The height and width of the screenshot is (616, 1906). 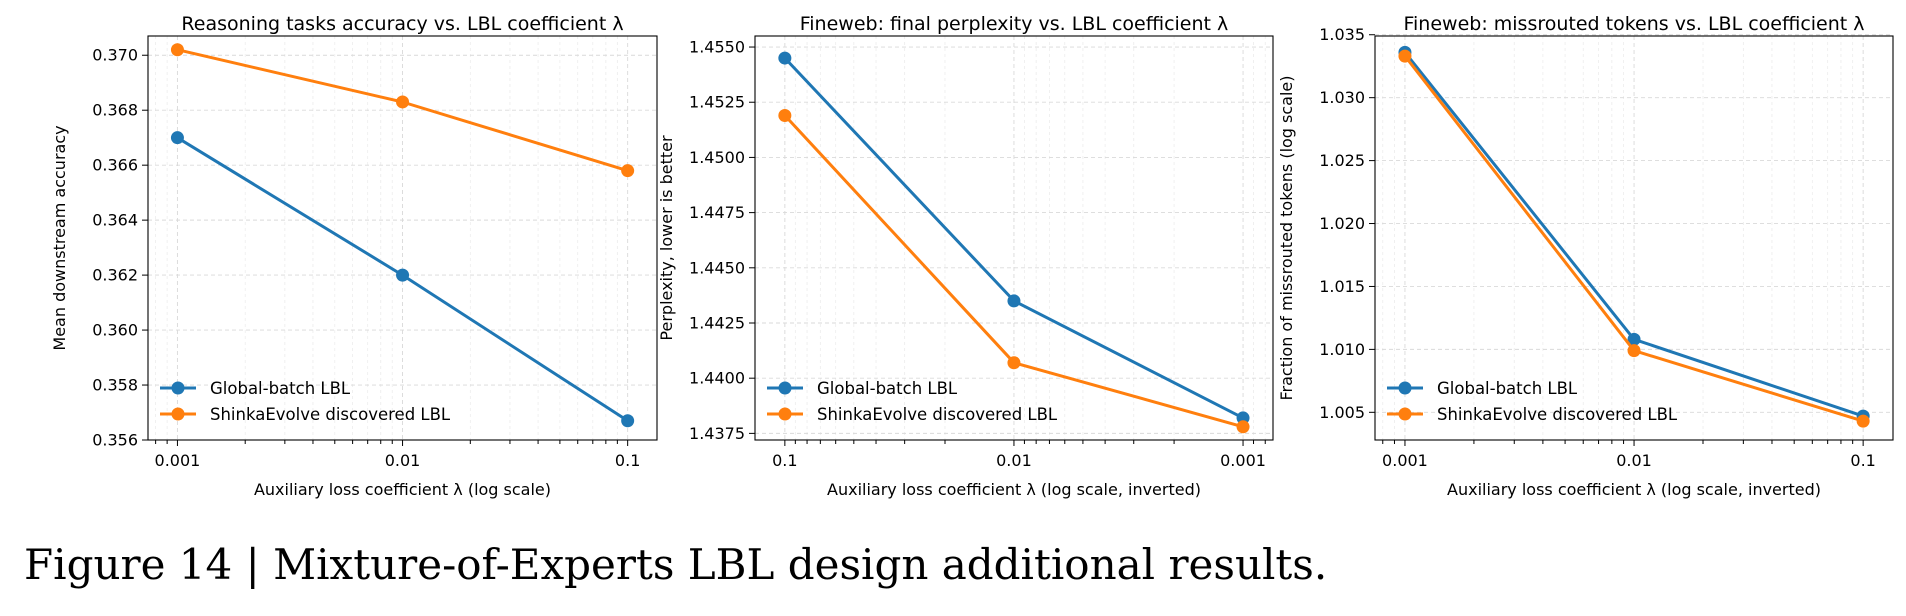 What do you see at coordinates (115, 165) in the screenshot?
I see `y-tick-label: 0.366` at bounding box center [115, 165].